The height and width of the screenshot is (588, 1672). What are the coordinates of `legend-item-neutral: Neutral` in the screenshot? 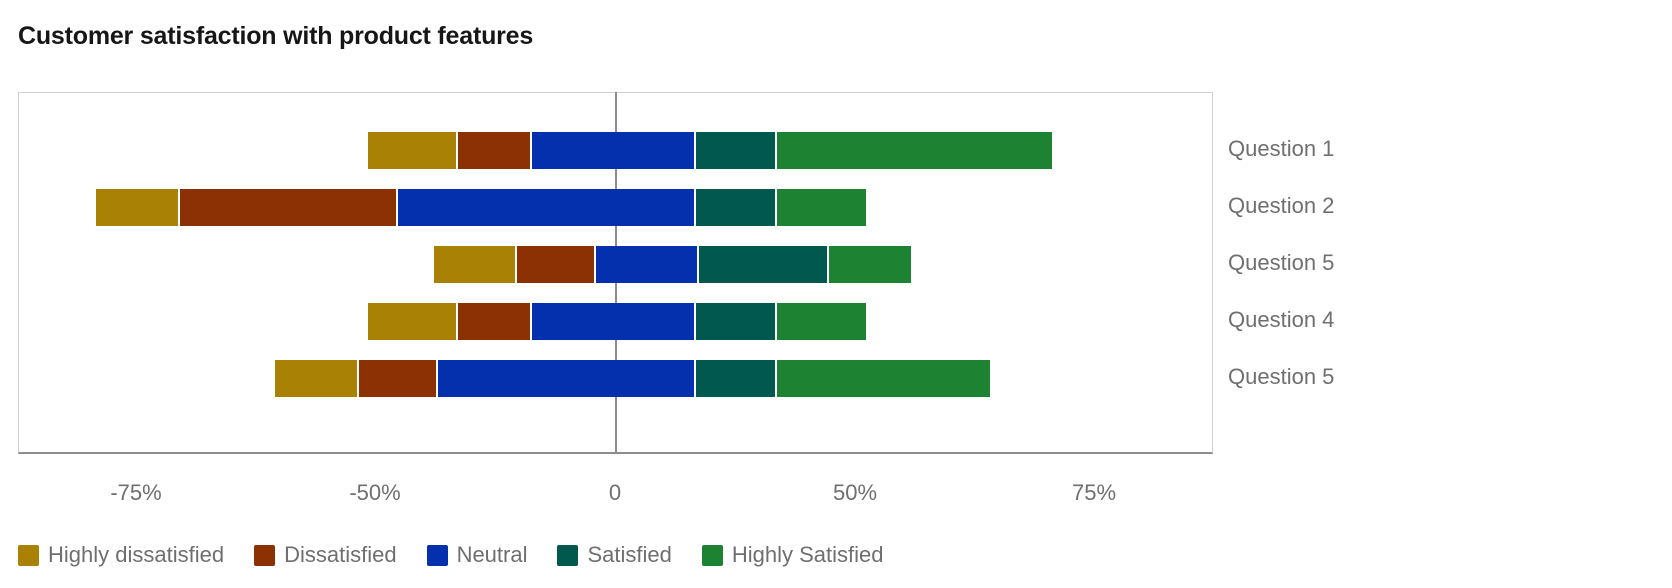 It's located at (477, 554).